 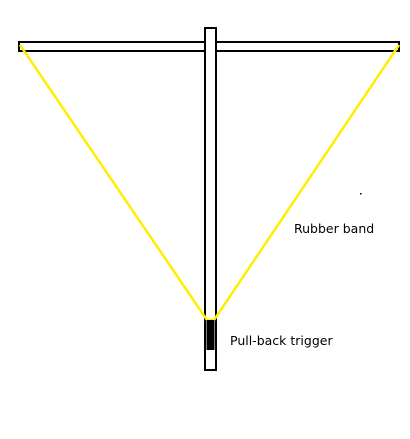 I want to click on pull-back-trigger-label: Pull-back trigger, so click(x=281, y=340).